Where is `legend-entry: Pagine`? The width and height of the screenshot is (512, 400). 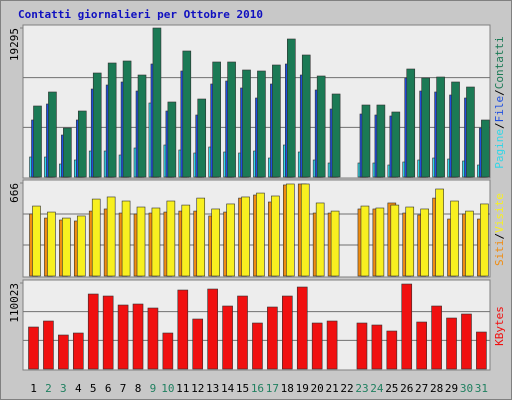
legend-entry: Pagine is located at coordinates (499, 149).